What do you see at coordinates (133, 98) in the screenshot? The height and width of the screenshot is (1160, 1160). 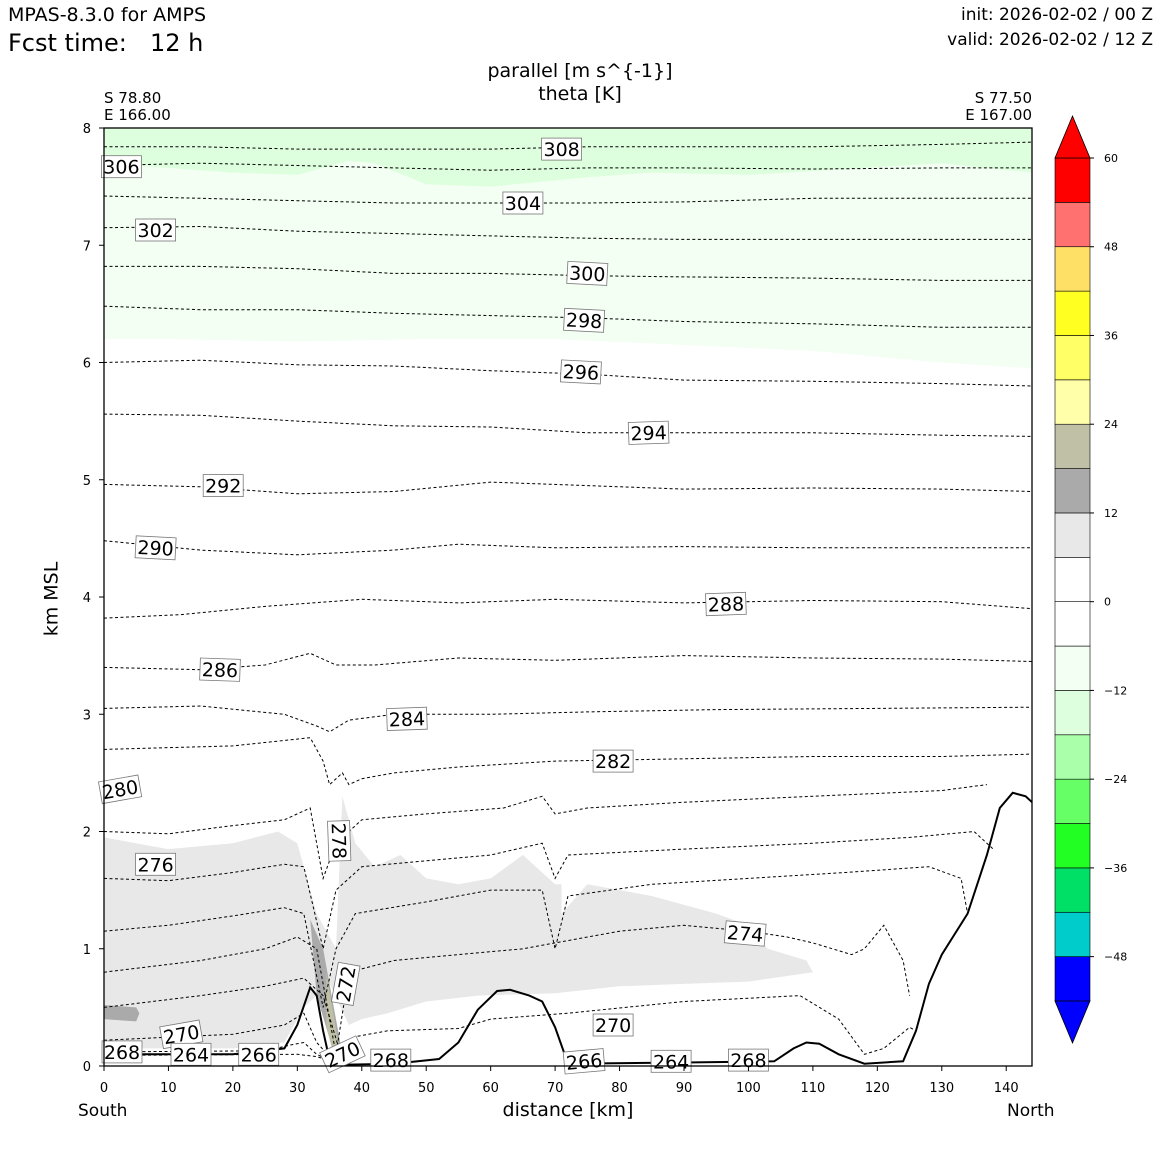 I see `start-lat: S 78.80` at bounding box center [133, 98].